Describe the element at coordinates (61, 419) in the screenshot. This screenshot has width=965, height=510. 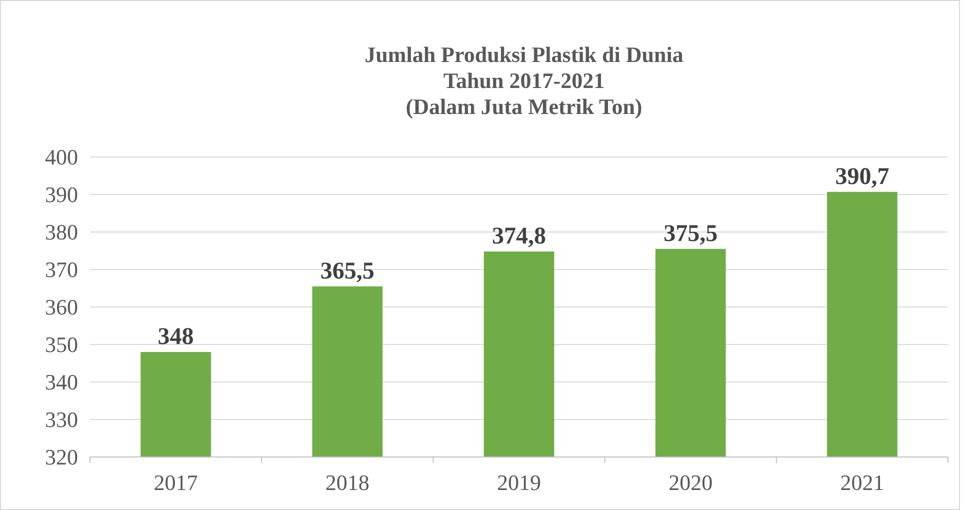
I see `y-tick-label: 330` at that location.